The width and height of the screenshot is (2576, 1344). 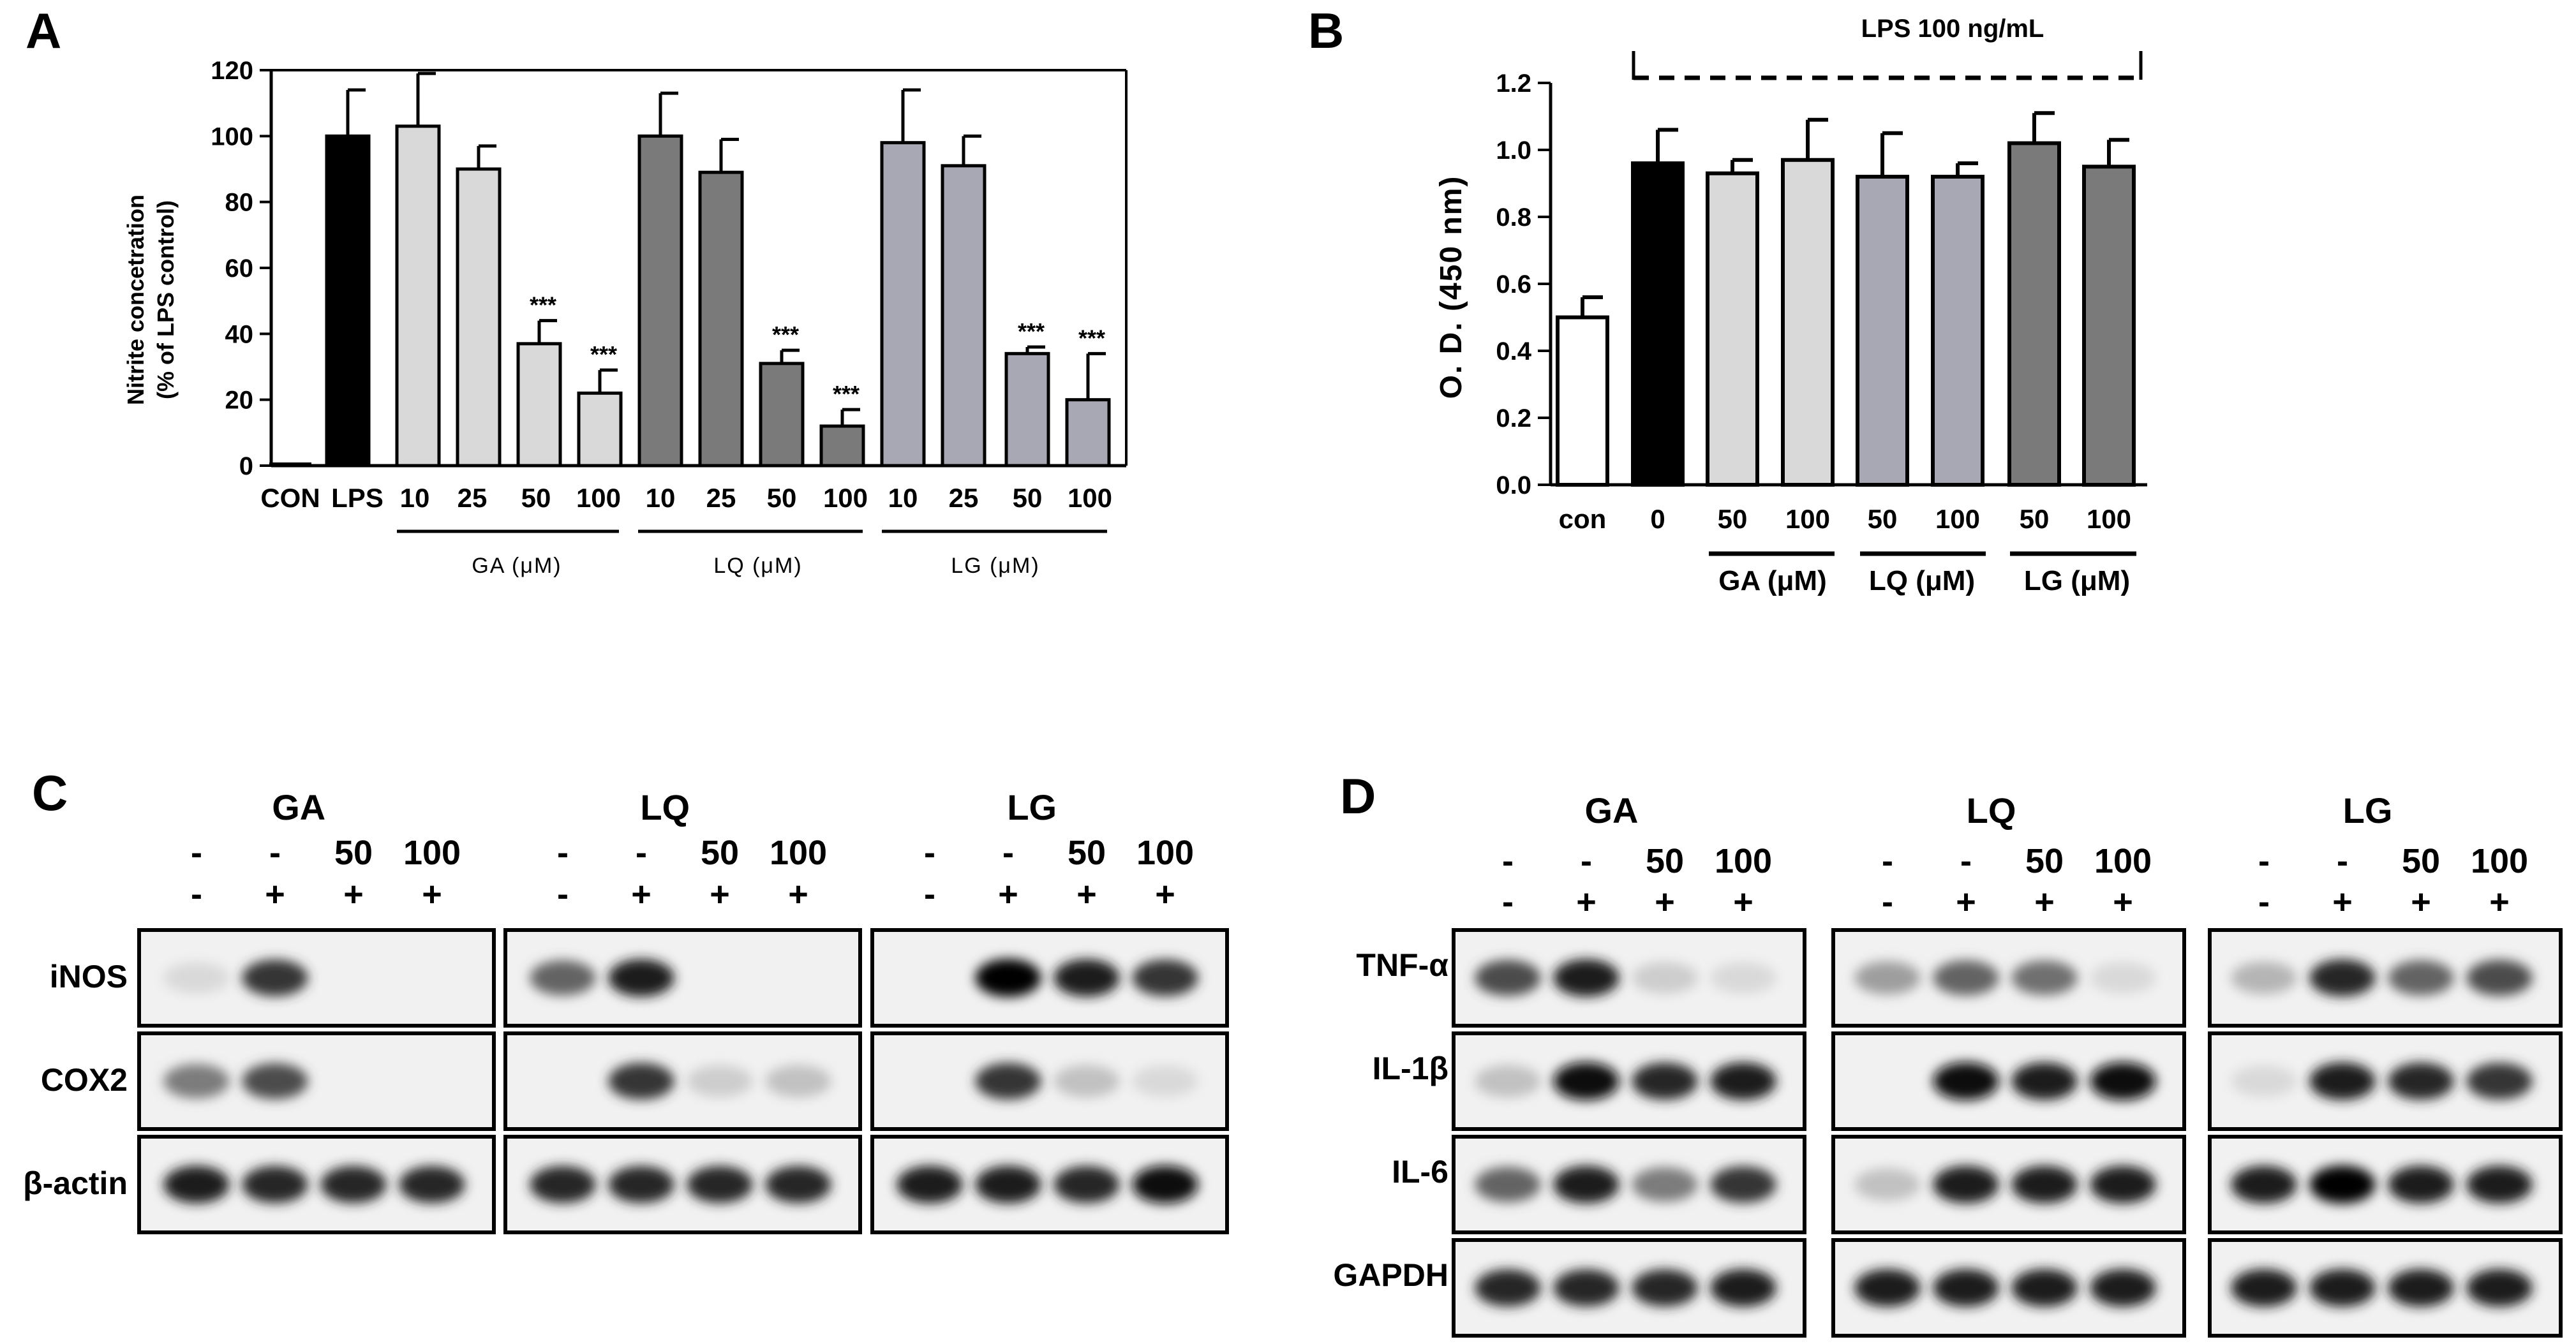 I want to click on blot-c-row-label: COX2, so click(x=84, y=1080).